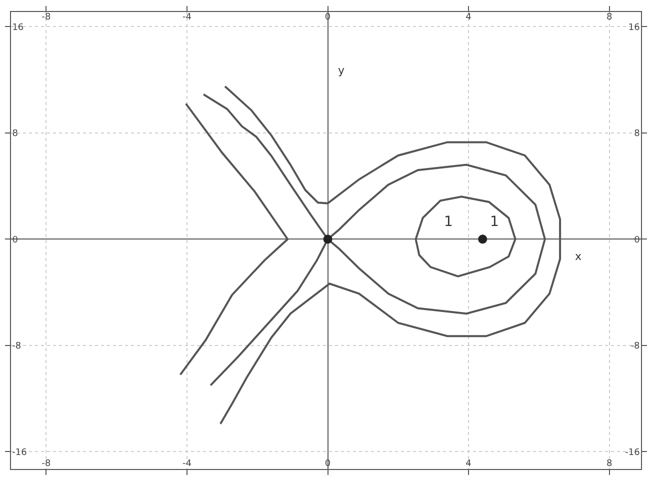  Describe the element at coordinates (46, 17) in the screenshot. I see `x2-tick-label: -8` at that location.